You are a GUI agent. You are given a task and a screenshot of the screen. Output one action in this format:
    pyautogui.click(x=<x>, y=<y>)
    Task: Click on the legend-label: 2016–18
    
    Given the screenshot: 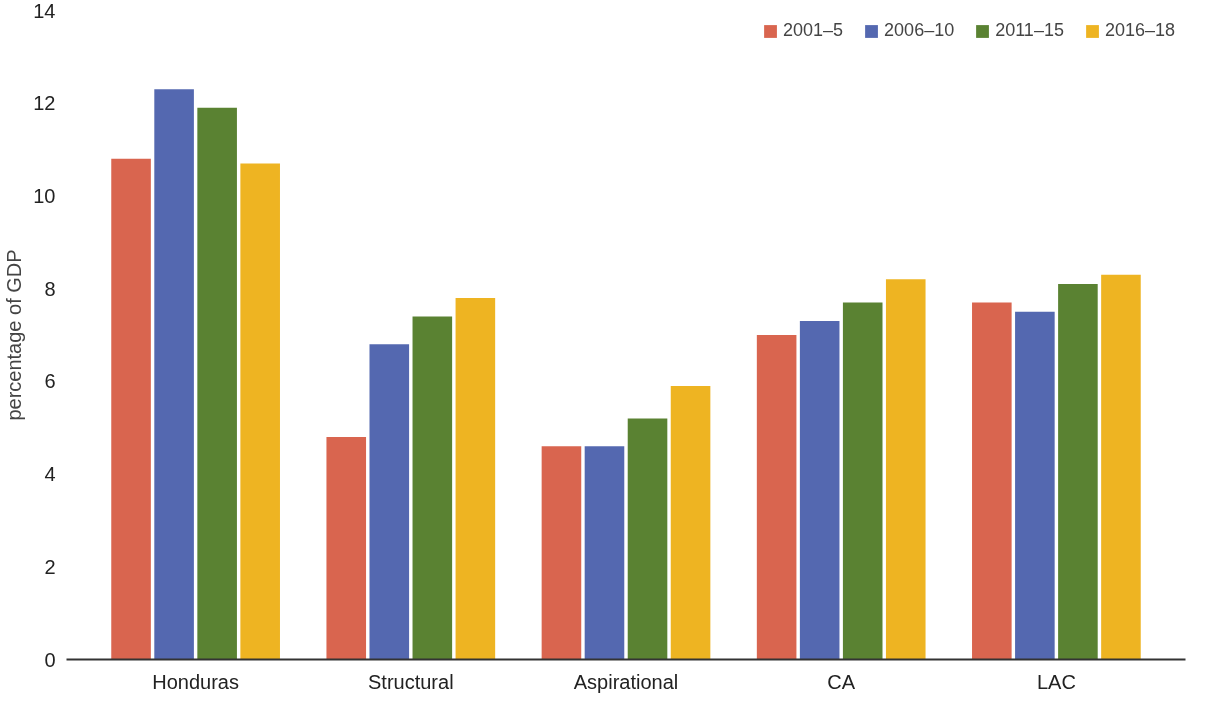 What is the action you would take?
    pyautogui.click(x=1139, y=30)
    